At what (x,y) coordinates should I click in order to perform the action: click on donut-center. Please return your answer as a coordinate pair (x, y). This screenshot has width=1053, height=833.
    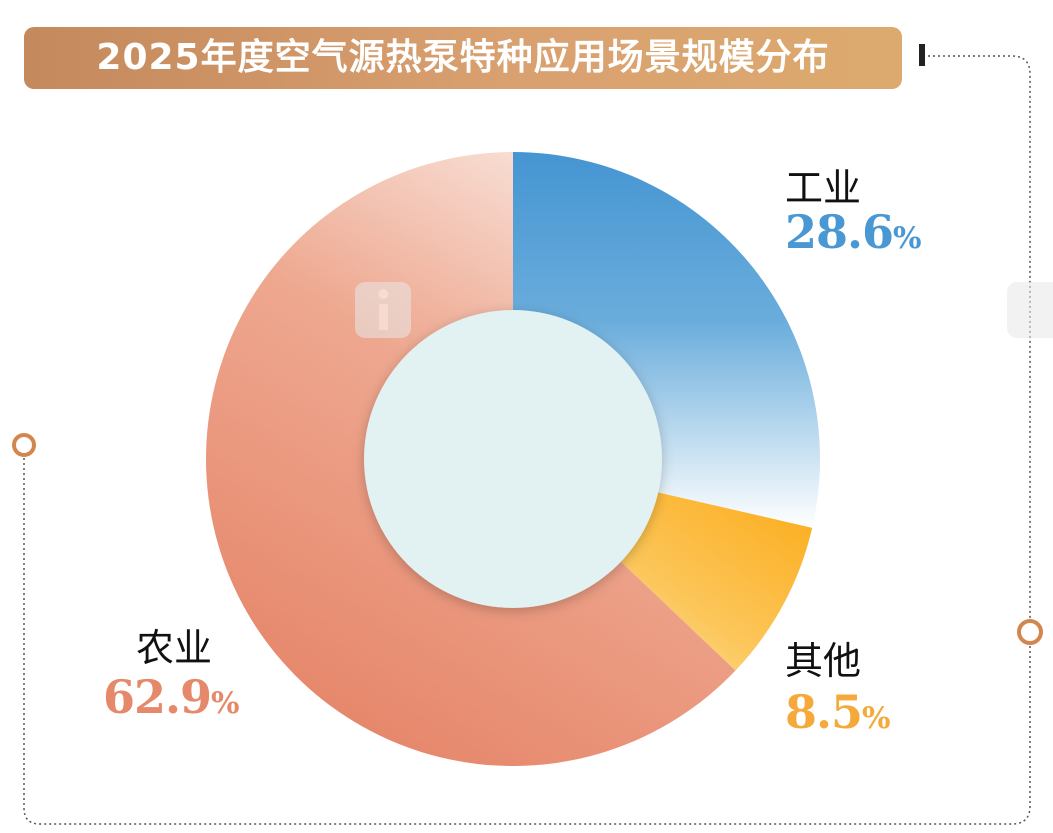
    Looking at the image, I should click on (513, 459).